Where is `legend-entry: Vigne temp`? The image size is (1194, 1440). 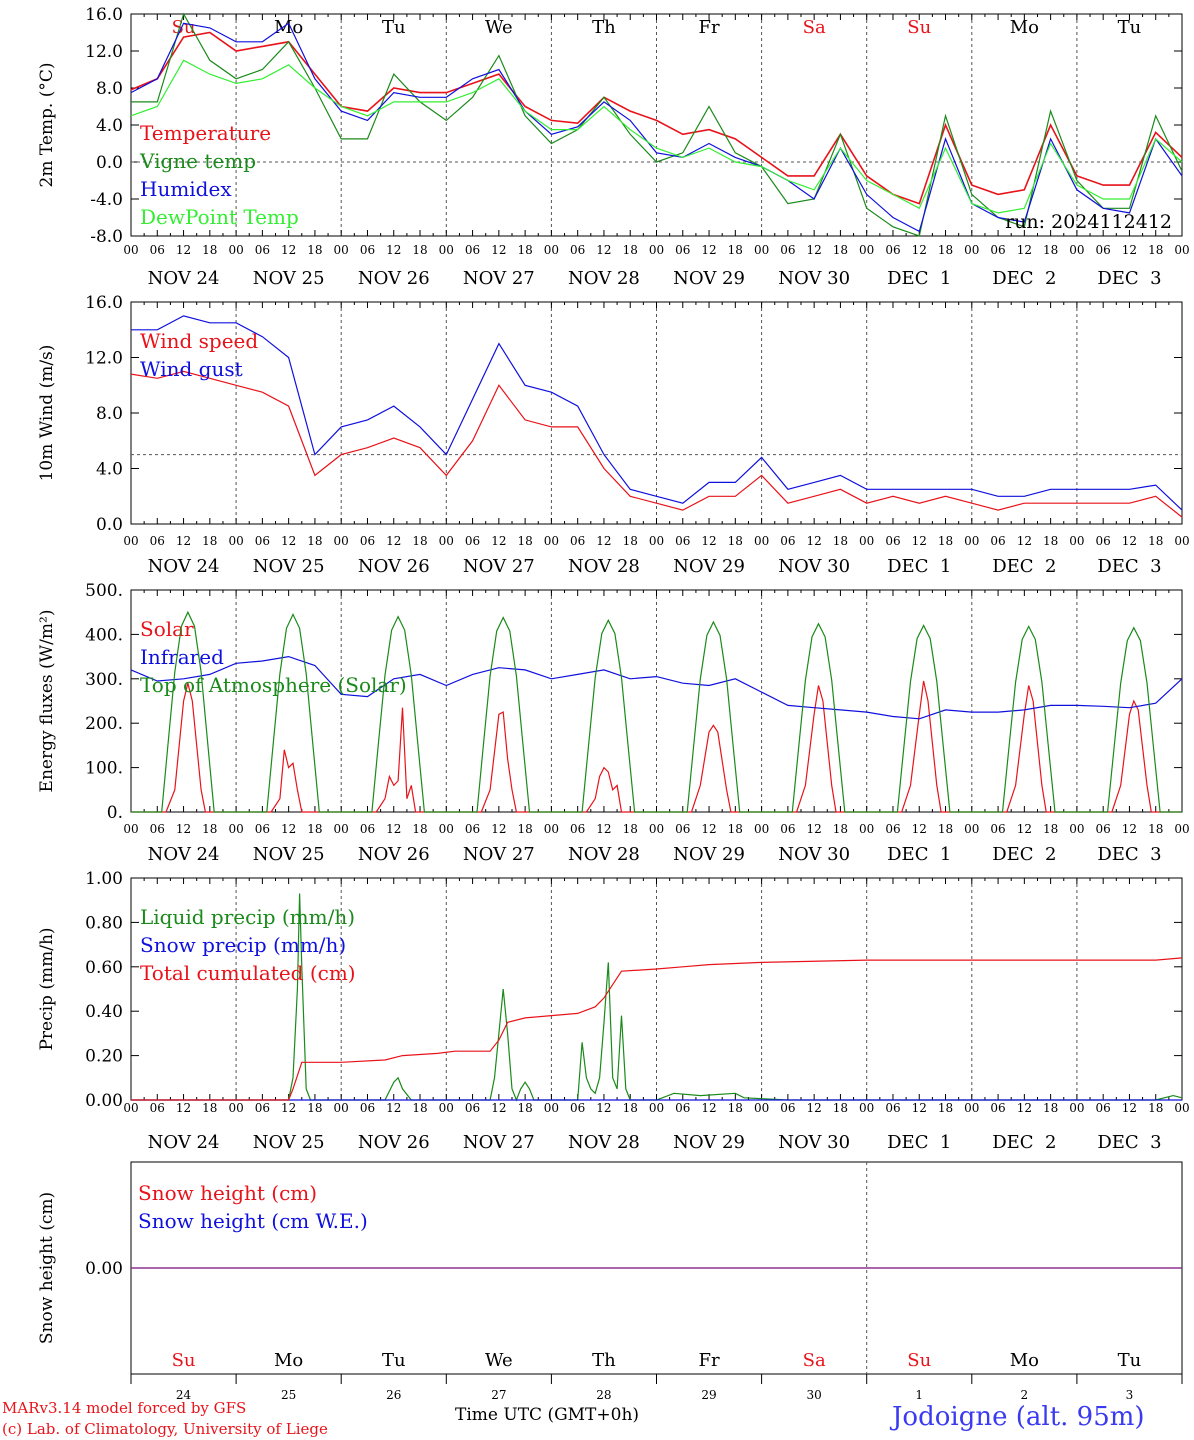
legend-entry: Vigne temp is located at coordinates (197, 161).